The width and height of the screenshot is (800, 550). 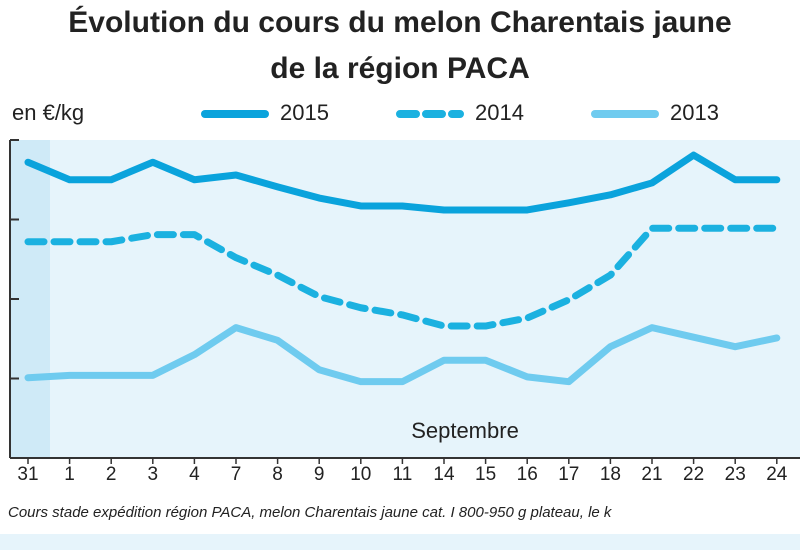 What do you see at coordinates (277, 474) in the screenshot?
I see `x-tick-label: 8` at bounding box center [277, 474].